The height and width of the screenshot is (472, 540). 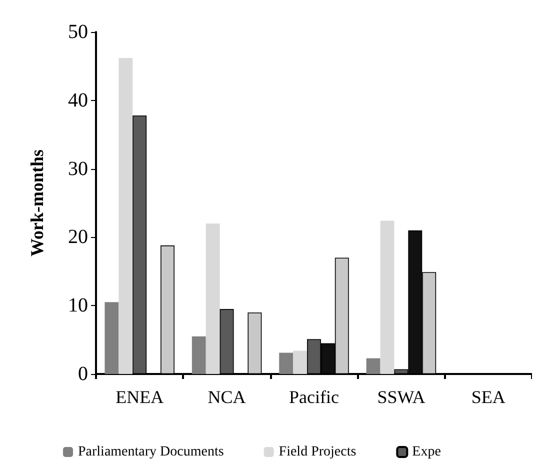 What do you see at coordinates (78, 100) in the screenshot?
I see `y-tick-label: 40` at bounding box center [78, 100].